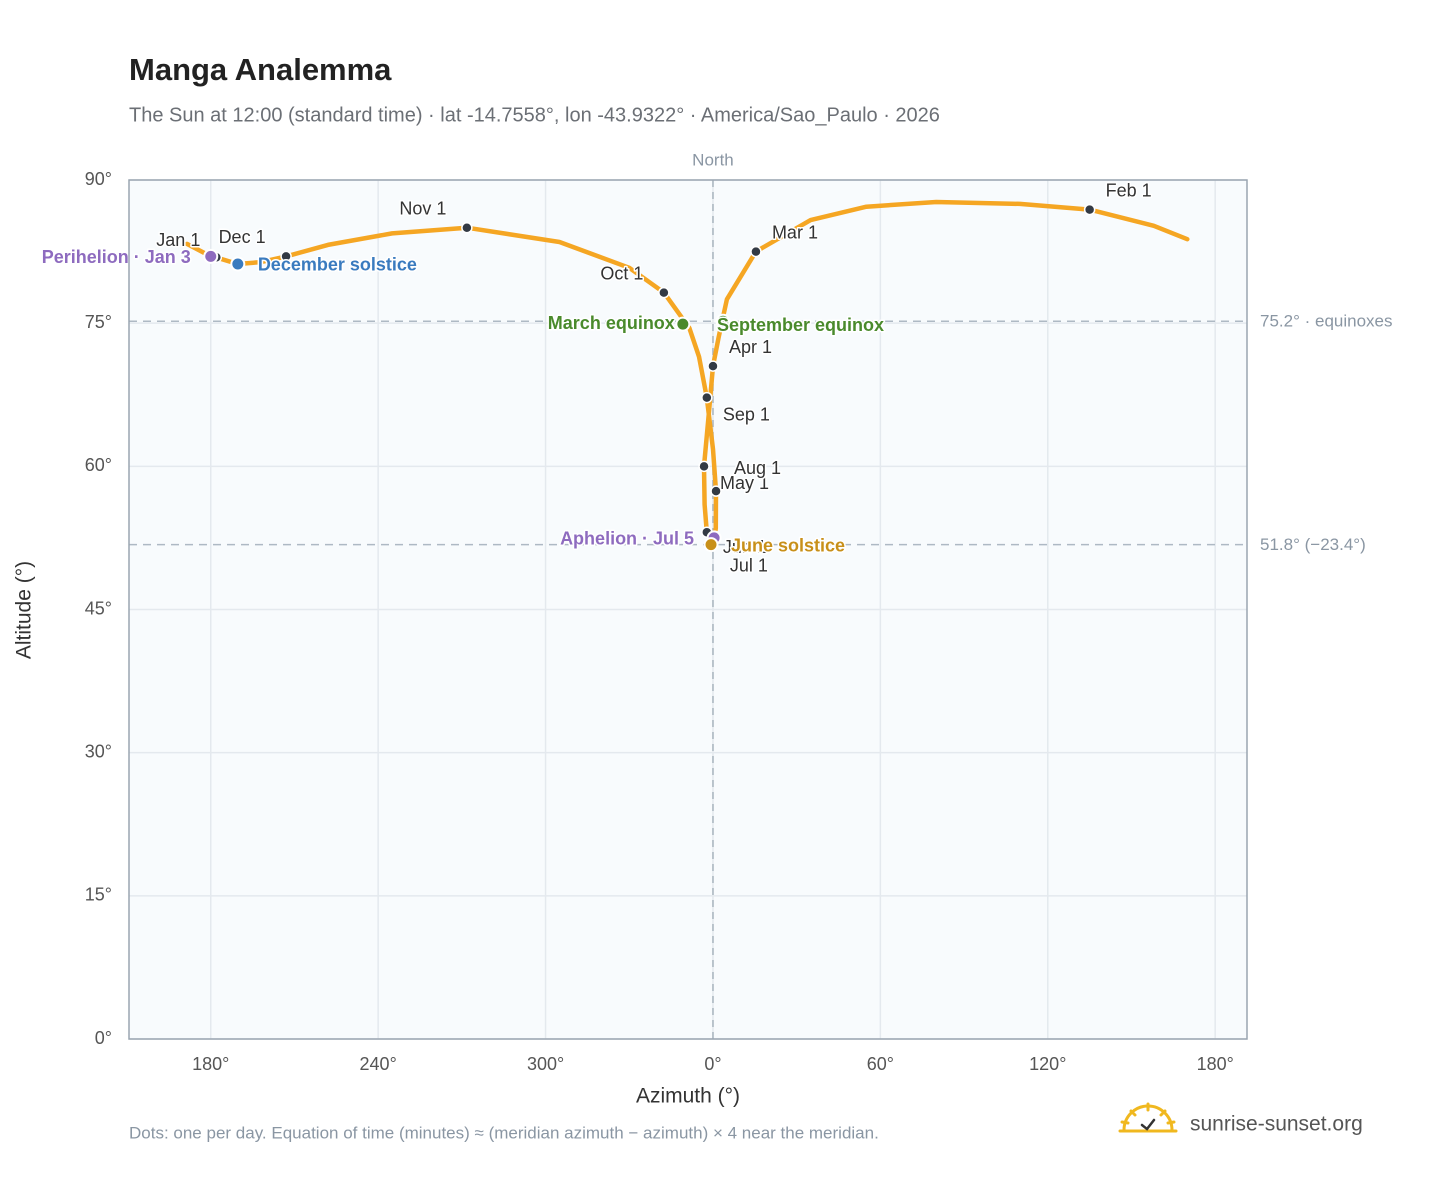 This screenshot has height=1188, width=1448. What do you see at coordinates (242, 237) in the screenshot?
I see `month-label: Dec 1` at bounding box center [242, 237].